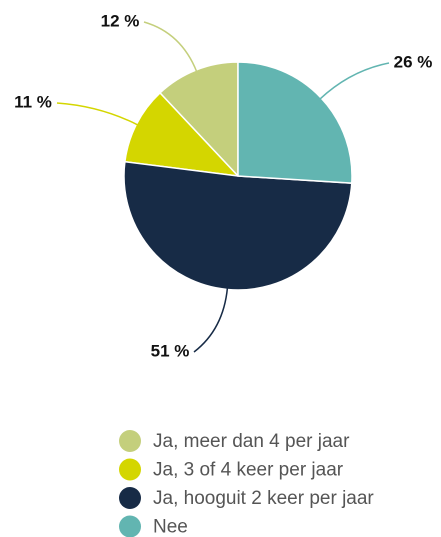 This screenshot has width=441, height=537. I want to click on legend-label: Ja, 3 of 4 keer per jaar, so click(248, 470).